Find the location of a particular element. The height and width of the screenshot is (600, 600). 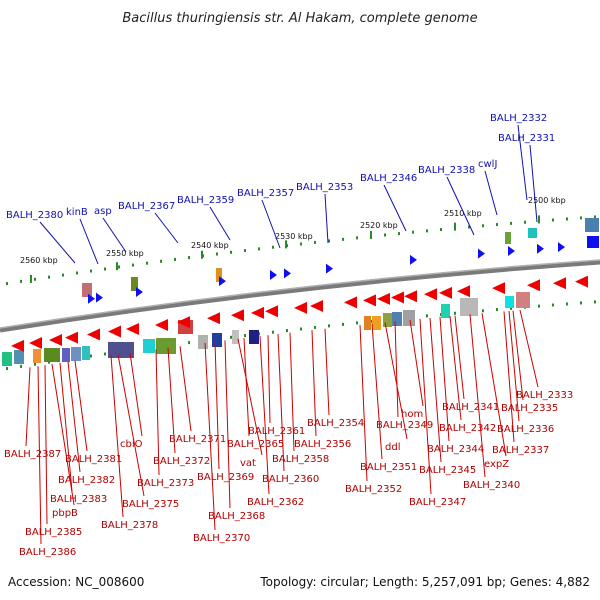

gene-label-forward: BALH_2331 is located at coordinates (526, 138).